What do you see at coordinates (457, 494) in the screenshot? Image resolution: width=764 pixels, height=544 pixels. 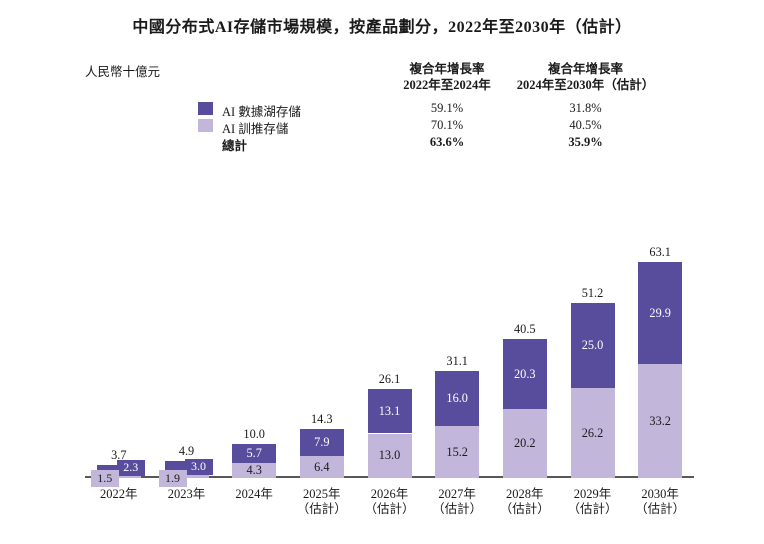 I see `x-axis-year: 2027年` at bounding box center [457, 494].